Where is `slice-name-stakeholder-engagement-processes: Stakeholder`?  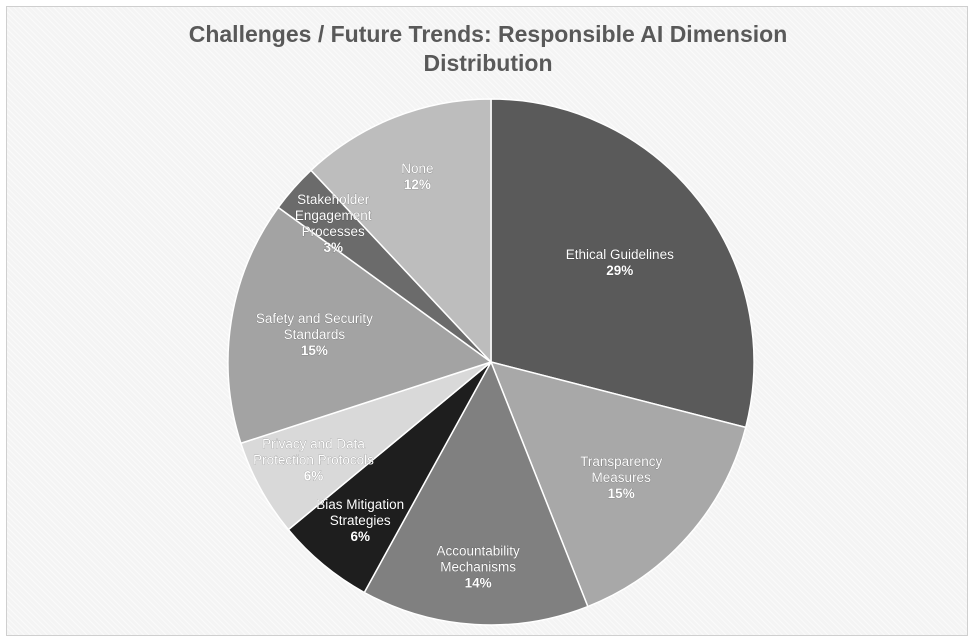
slice-name-stakeholder-engagement-processes: Stakeholder is located at coordinates (333, 199).